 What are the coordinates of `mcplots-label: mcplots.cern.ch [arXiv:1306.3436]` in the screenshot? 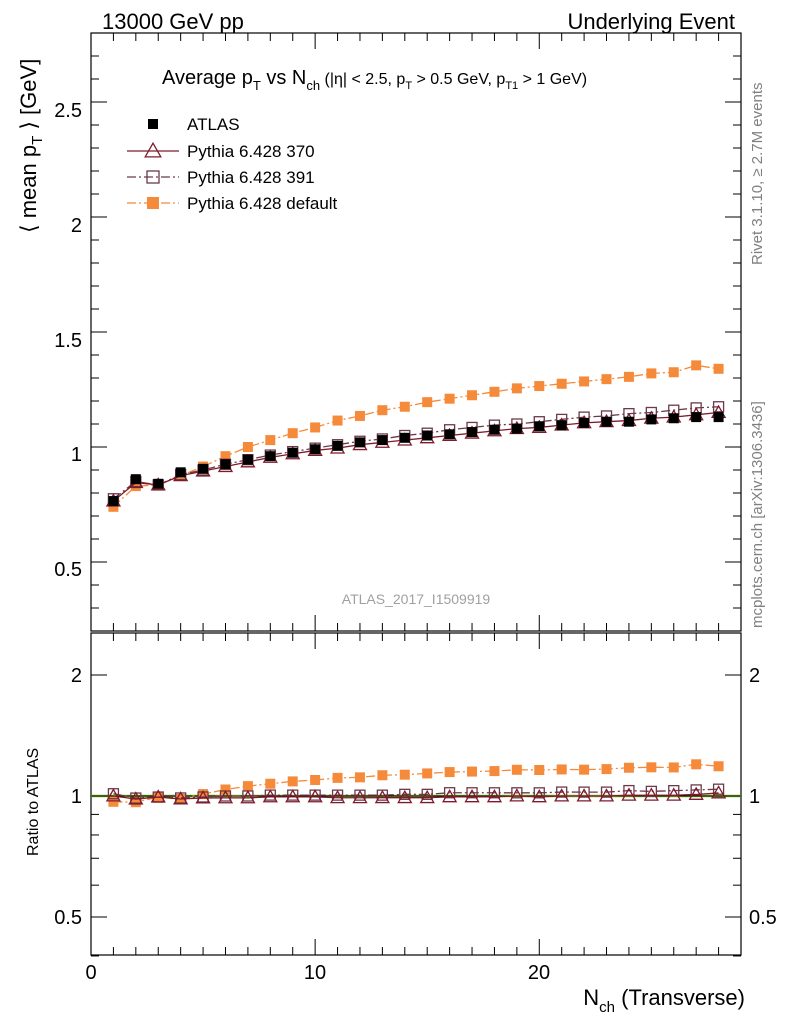 It's located at (757, 514).